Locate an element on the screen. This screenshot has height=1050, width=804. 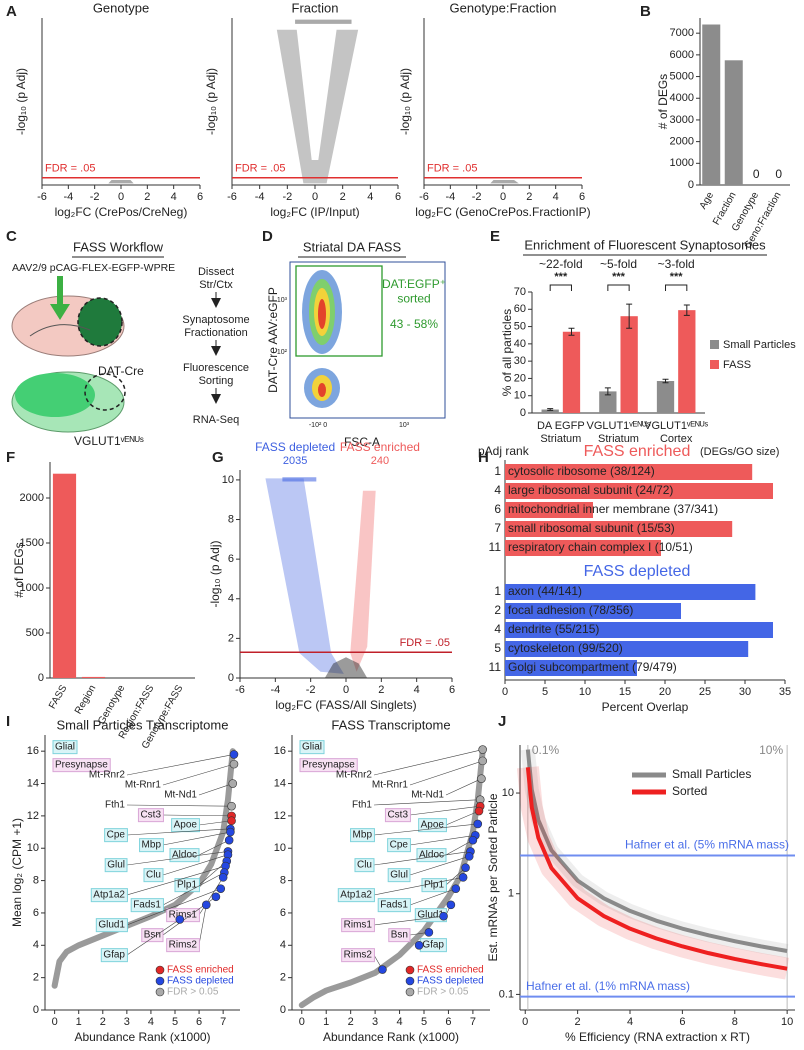
term-label: focal adhesion (78/356) is located at coordinates (570, 610).